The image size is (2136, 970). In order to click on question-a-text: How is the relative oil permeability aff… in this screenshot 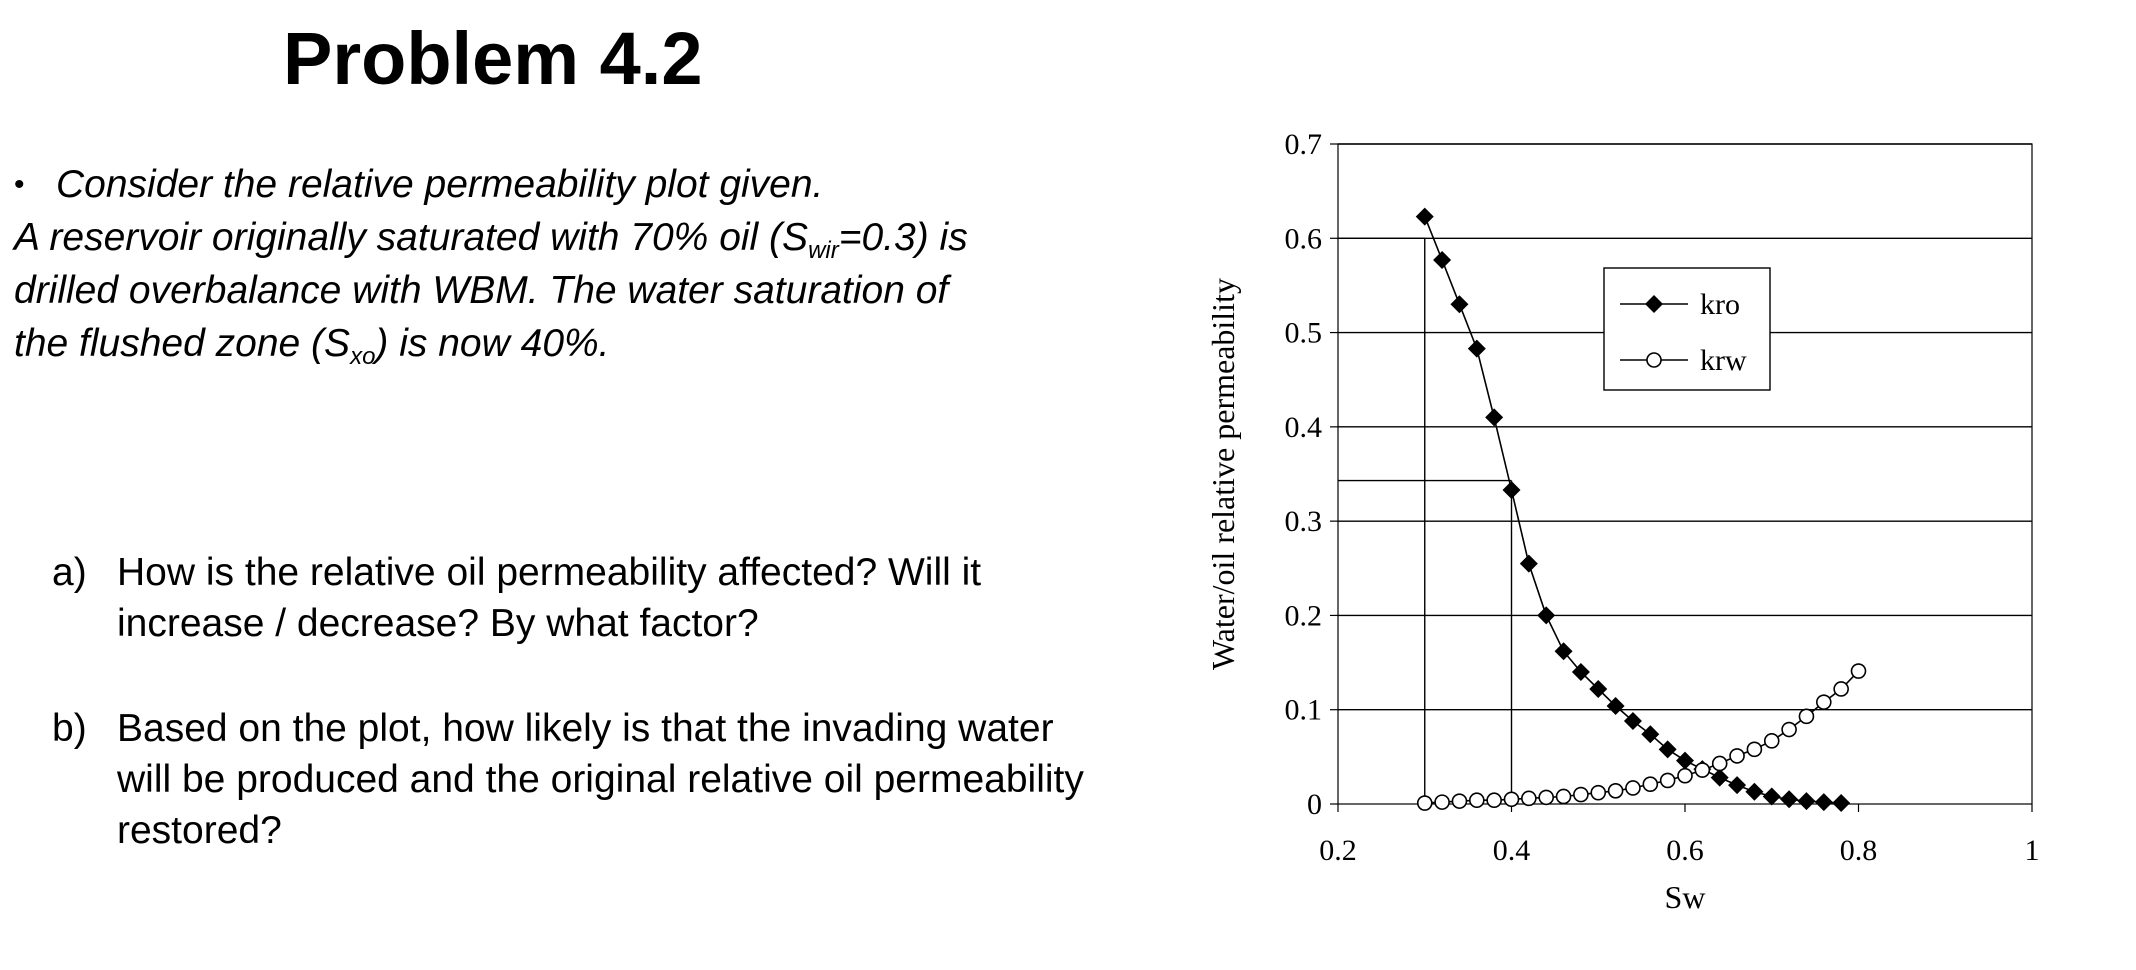, I will do `click(549, 598)`.